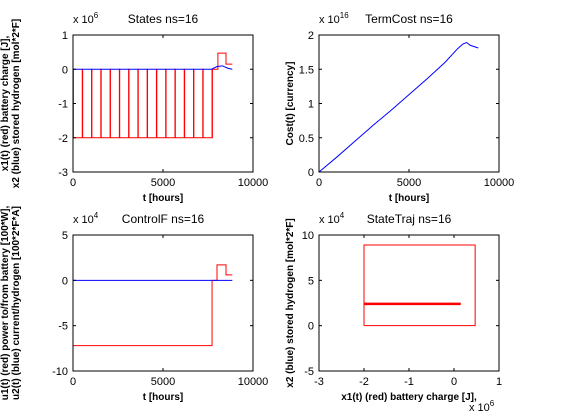 The image size is (561, 420). Describe the element at coordinates (409, 382) in the screenshot. I see `x-tick-label: -1` at that location.